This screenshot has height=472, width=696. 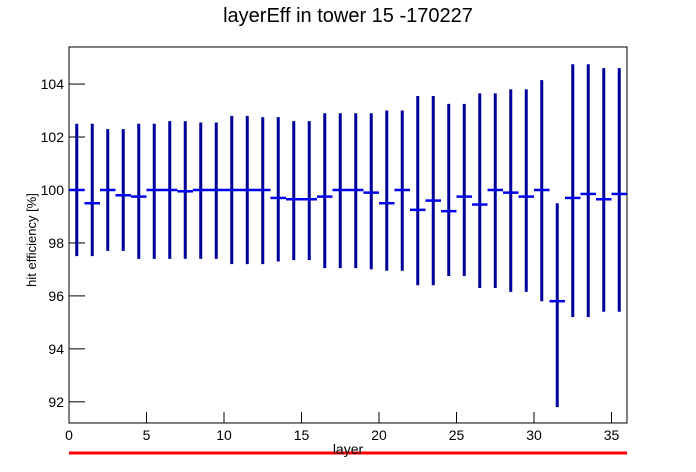 I want to click on x-tick-label: 10, so click(x=224, y=435).